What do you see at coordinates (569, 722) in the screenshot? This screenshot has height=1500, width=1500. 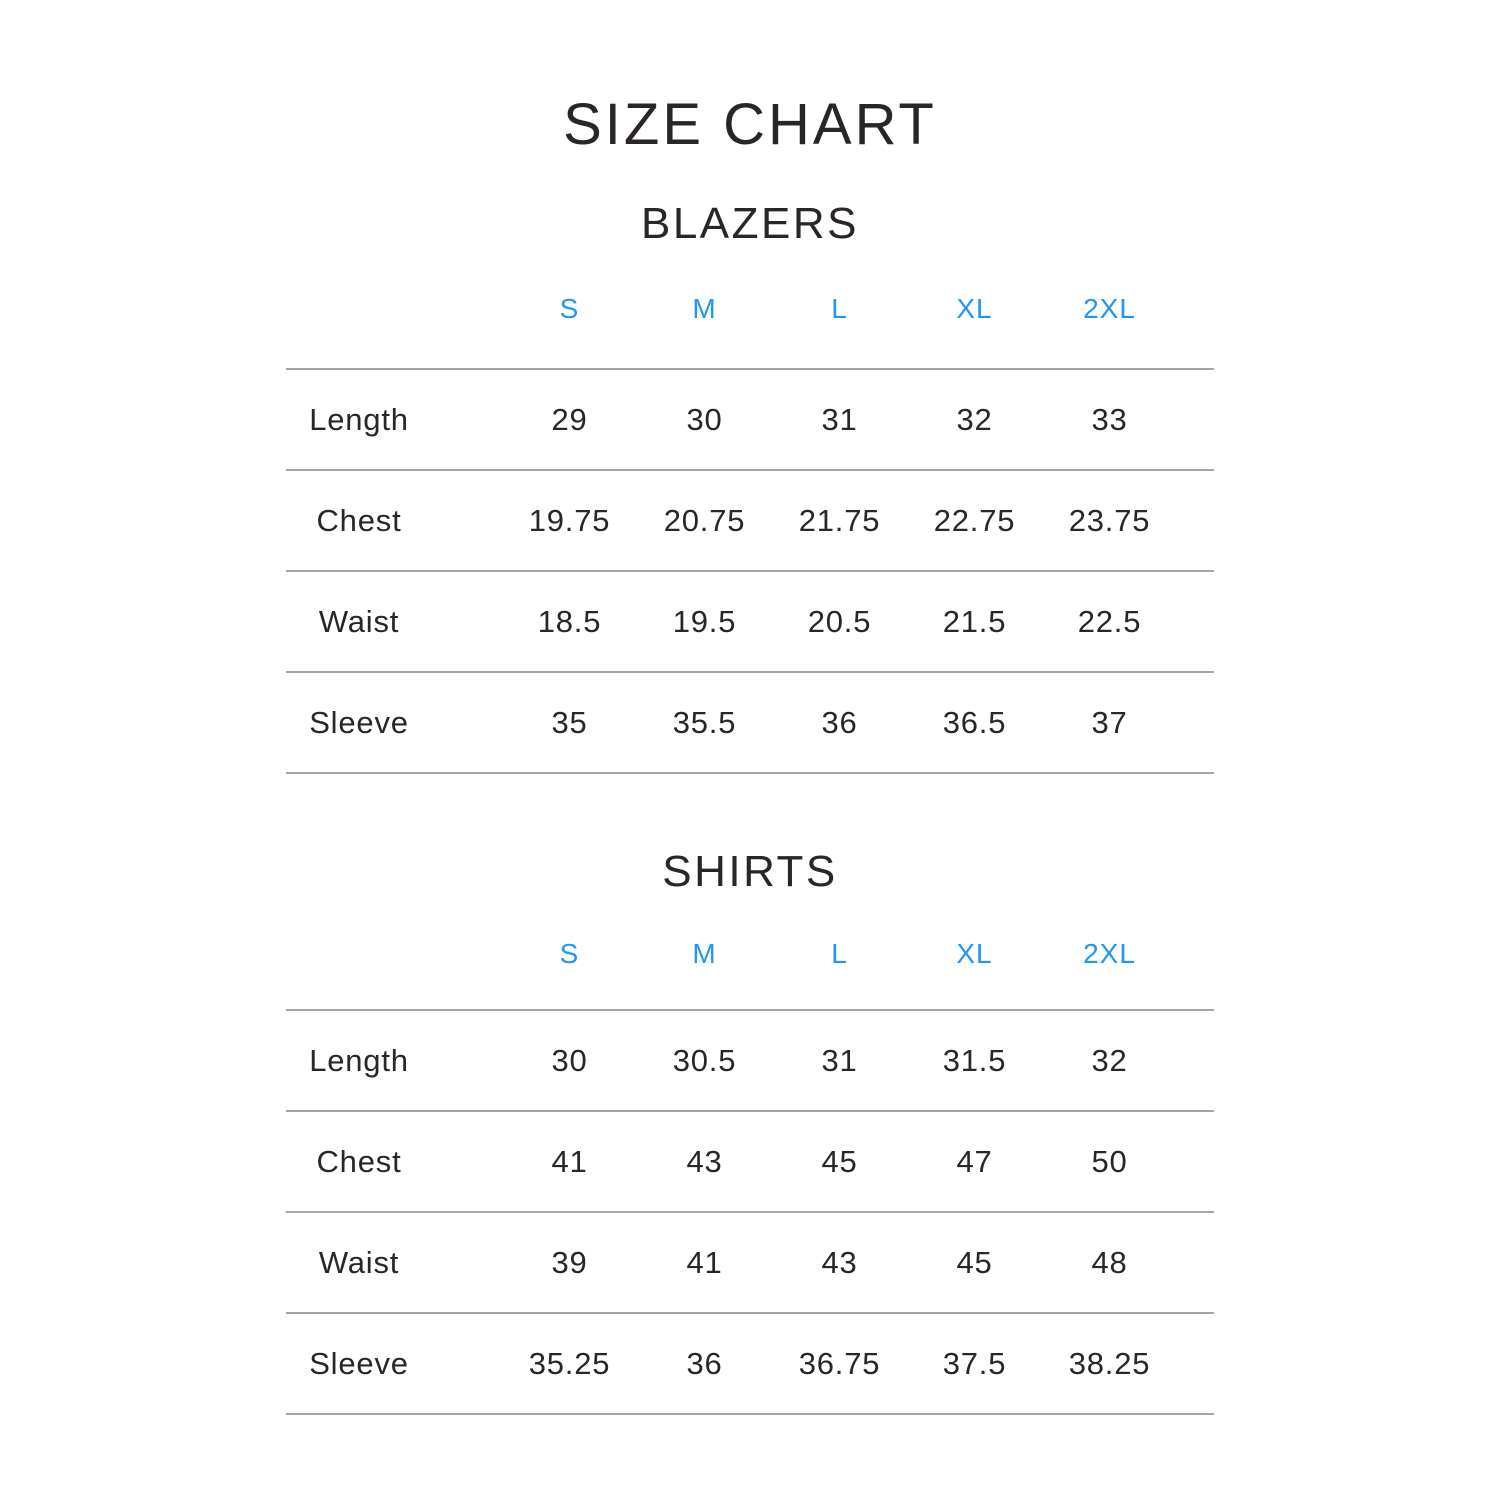 I see `size-value-cell: 35` at bounding box center [569, 722].